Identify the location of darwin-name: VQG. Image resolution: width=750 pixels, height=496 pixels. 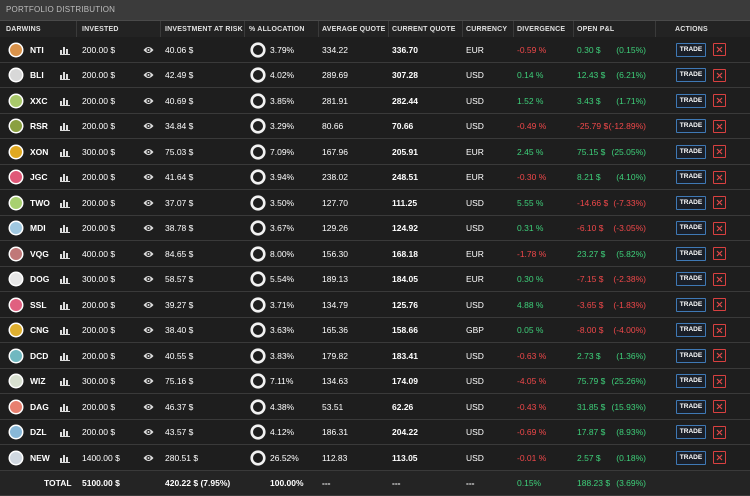
(39, 253).